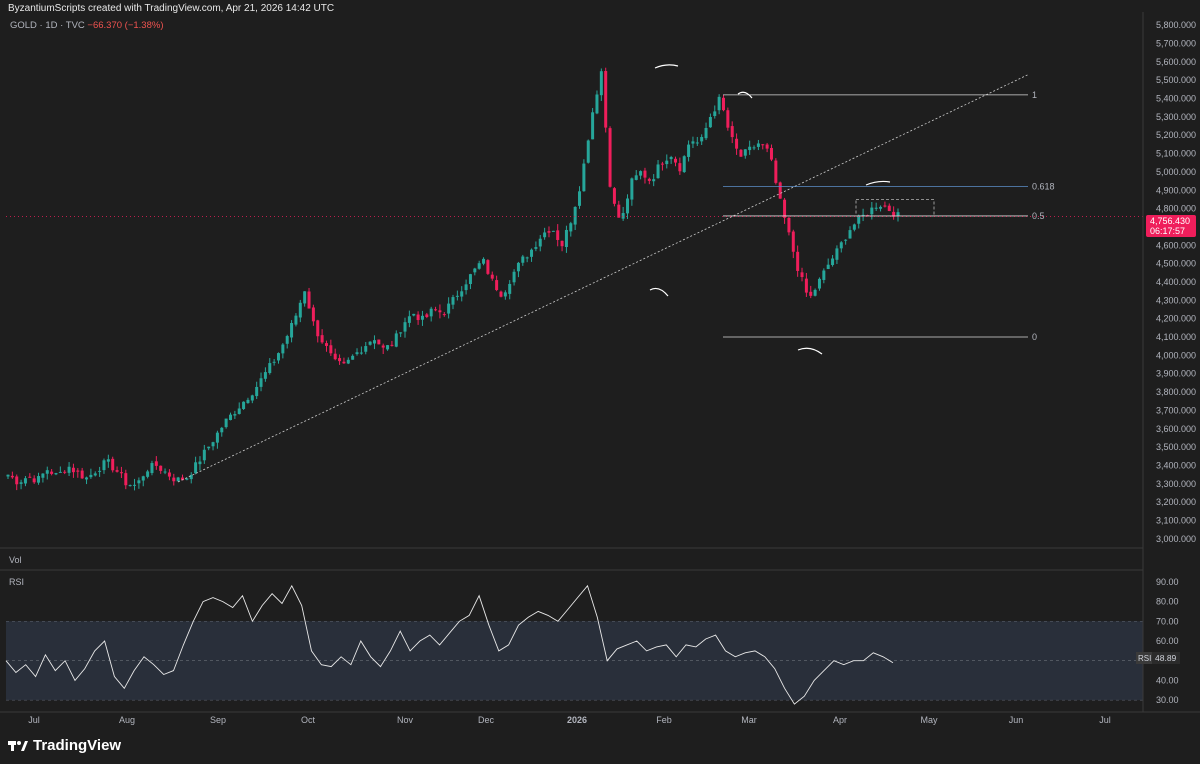  Describe the element at coordinates (1176, 282) in the screenshot. I see `price-tick-label: 4,400.000` at that location.